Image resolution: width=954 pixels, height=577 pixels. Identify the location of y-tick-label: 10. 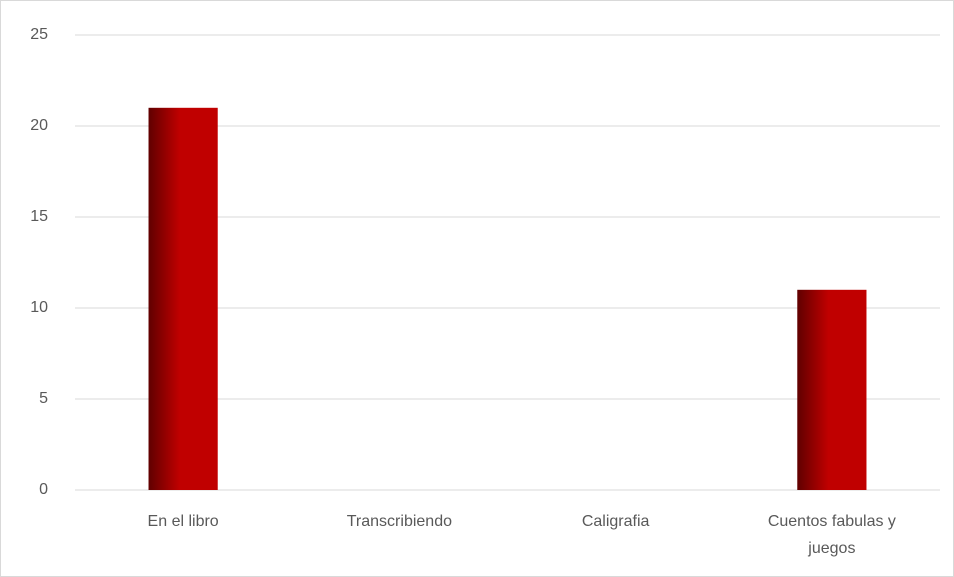
(39, 307).